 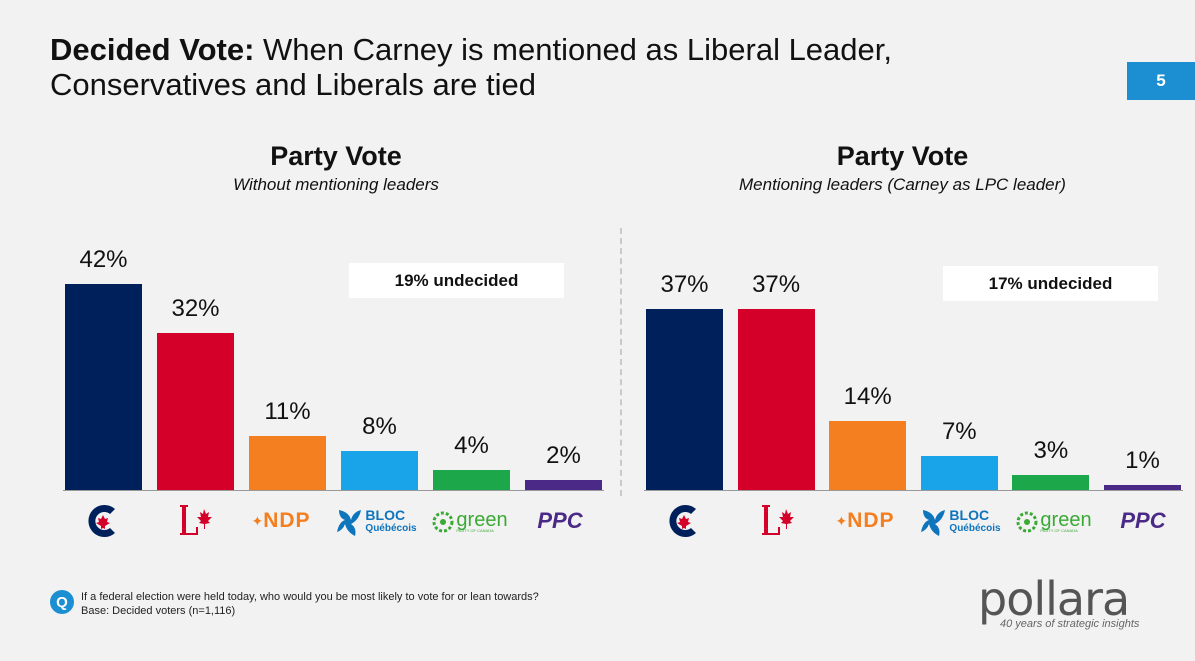 I want to click on page-number: 5, so click(x=1161, y=81).